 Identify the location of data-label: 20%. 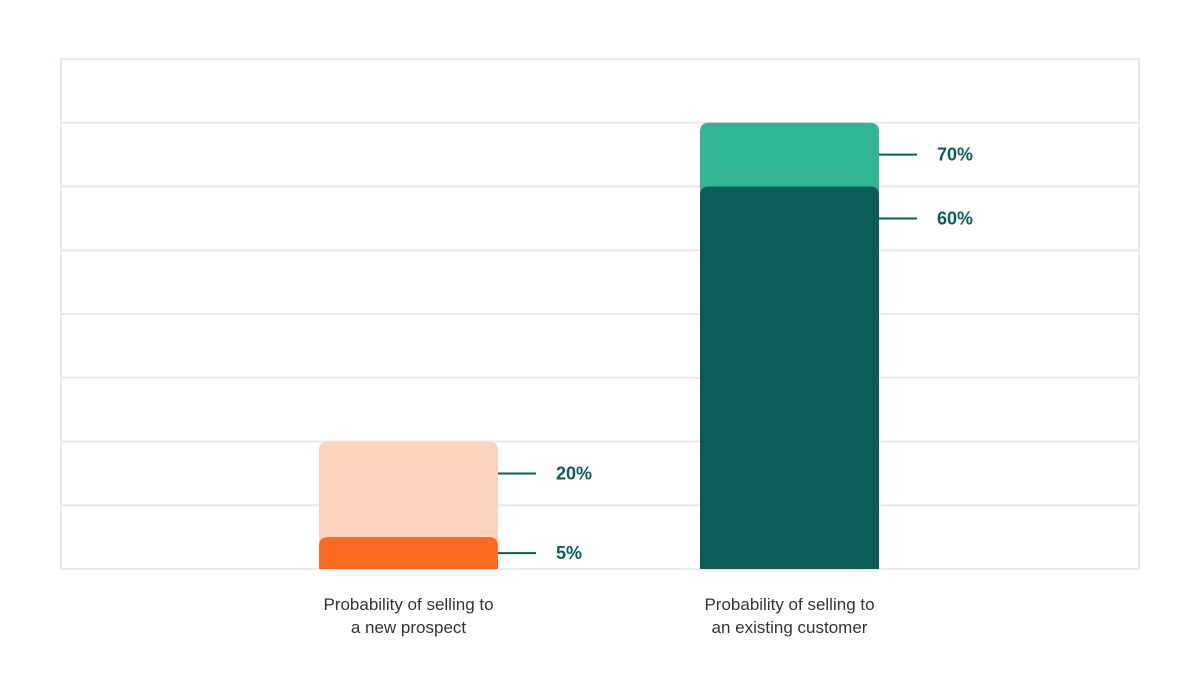
(574, 474).